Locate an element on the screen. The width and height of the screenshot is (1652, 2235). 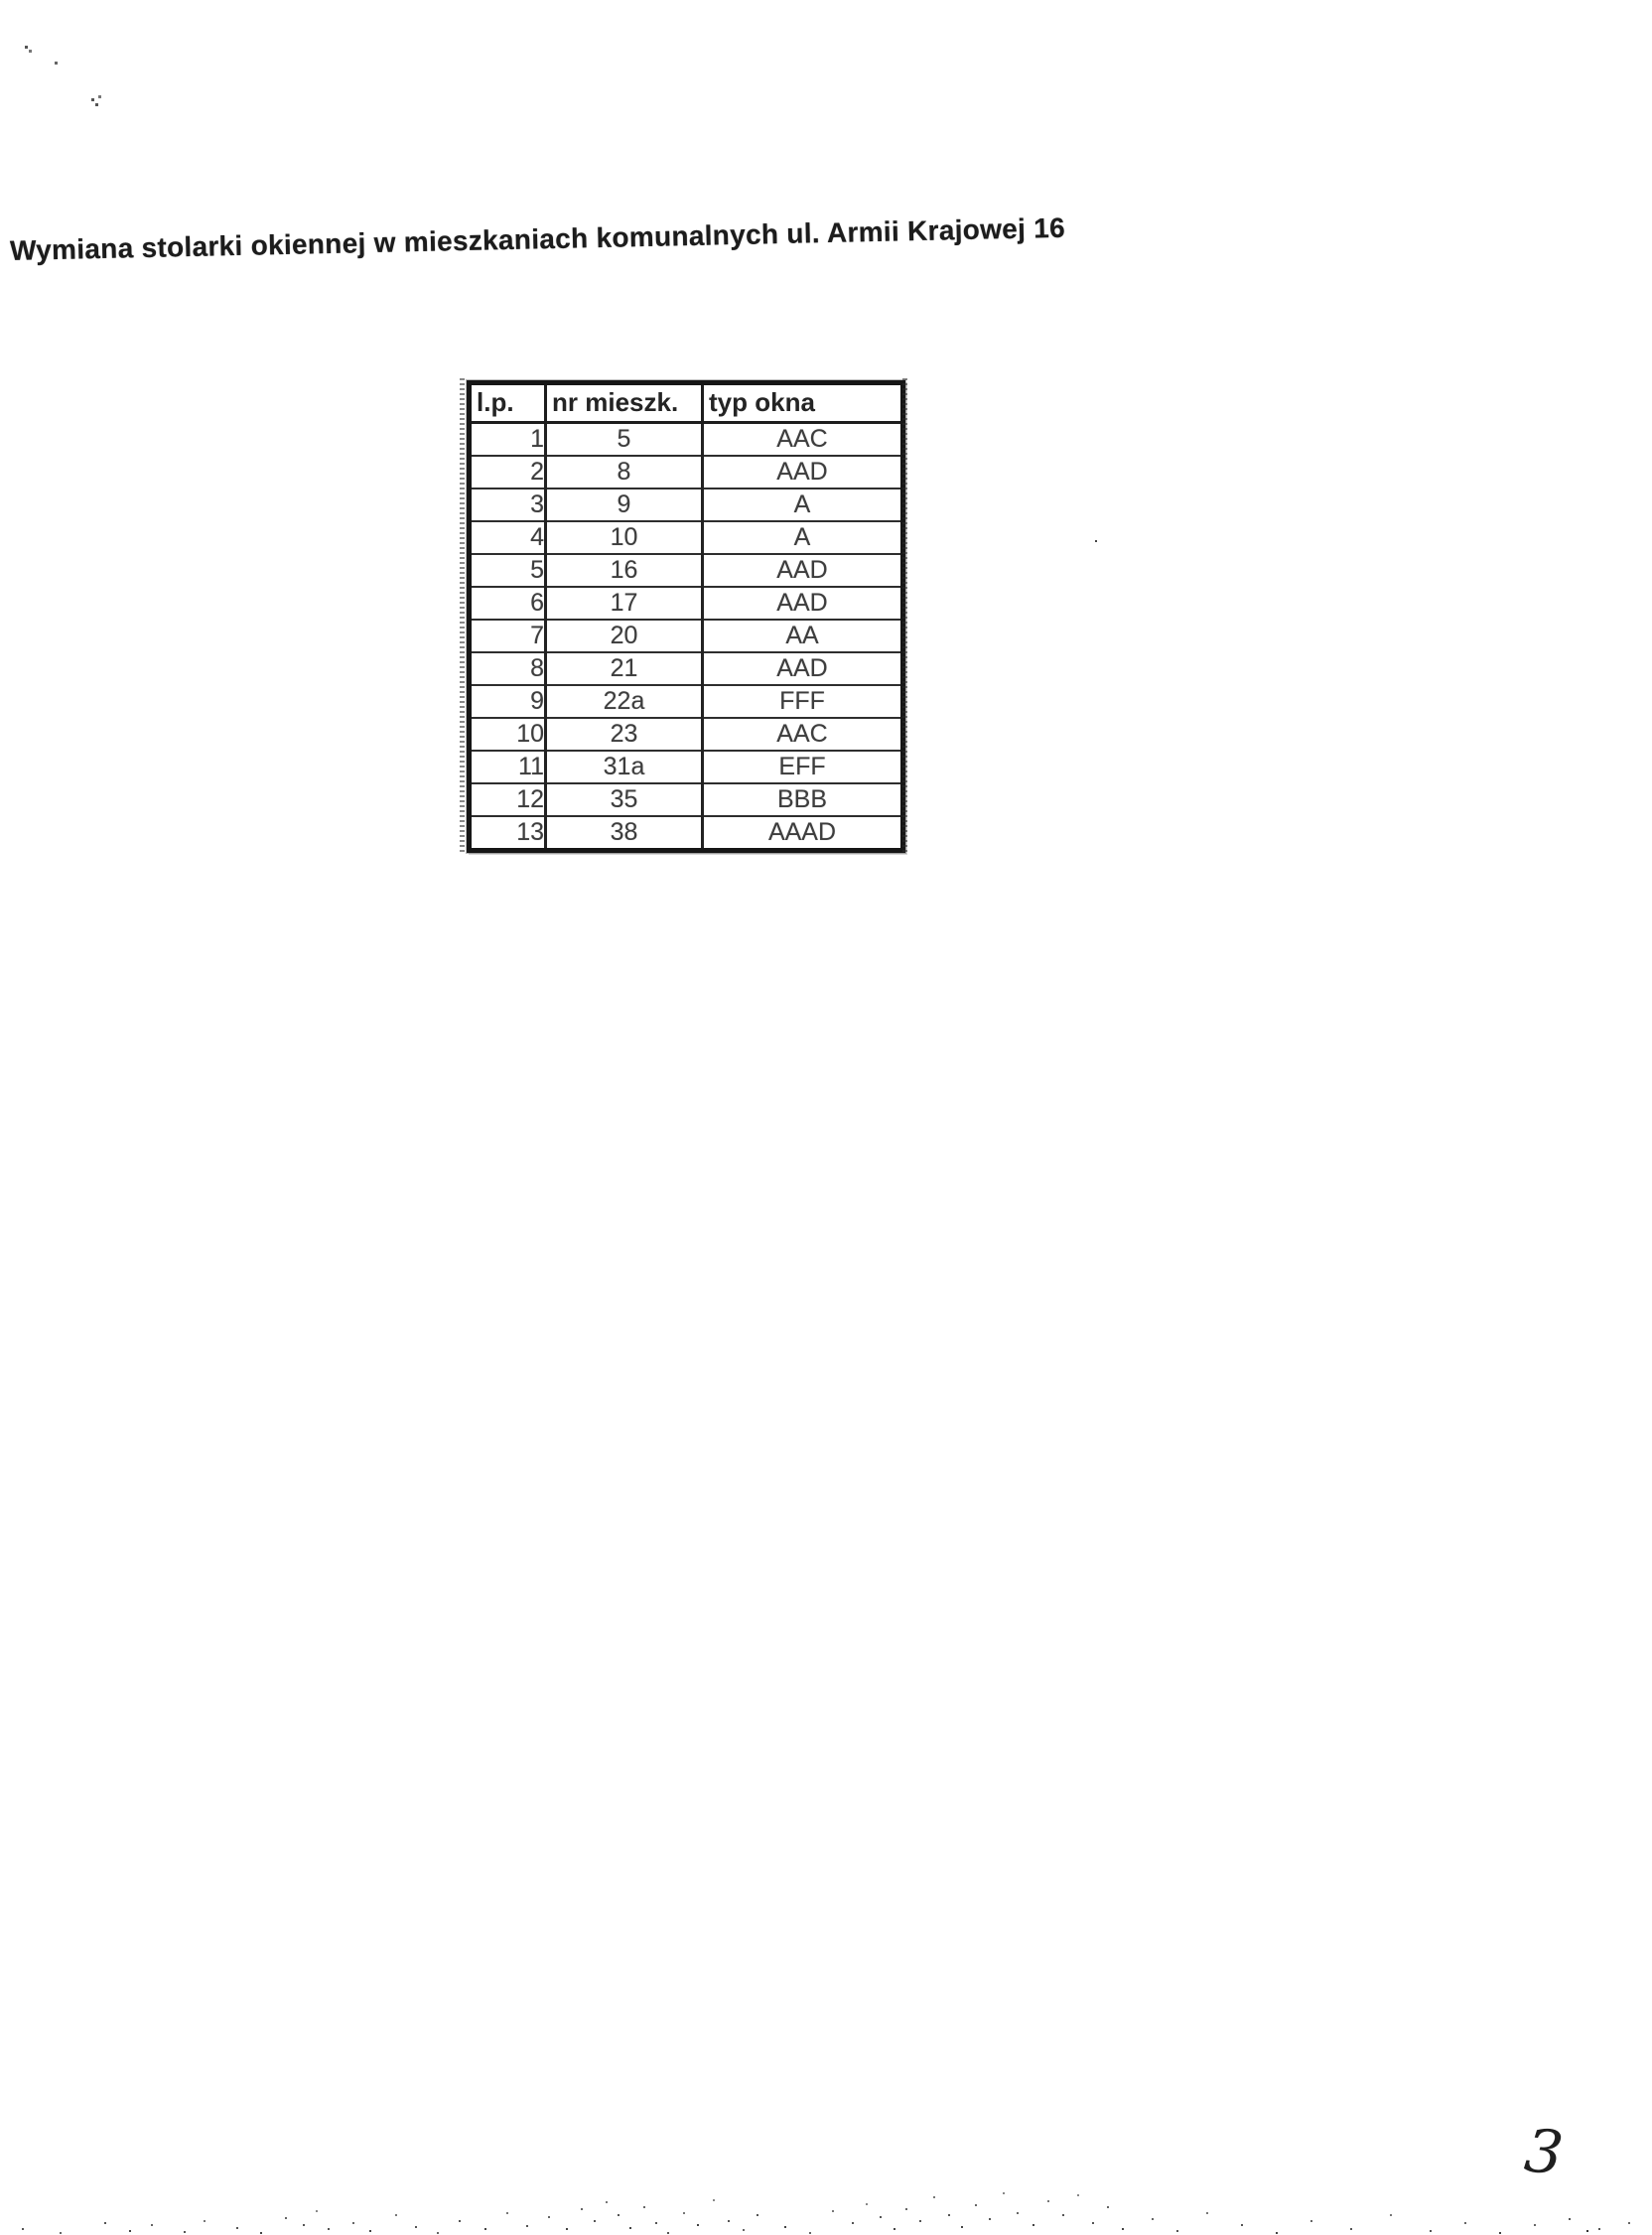
column-header-lp: l.p. is located at coordinates (508, 403).